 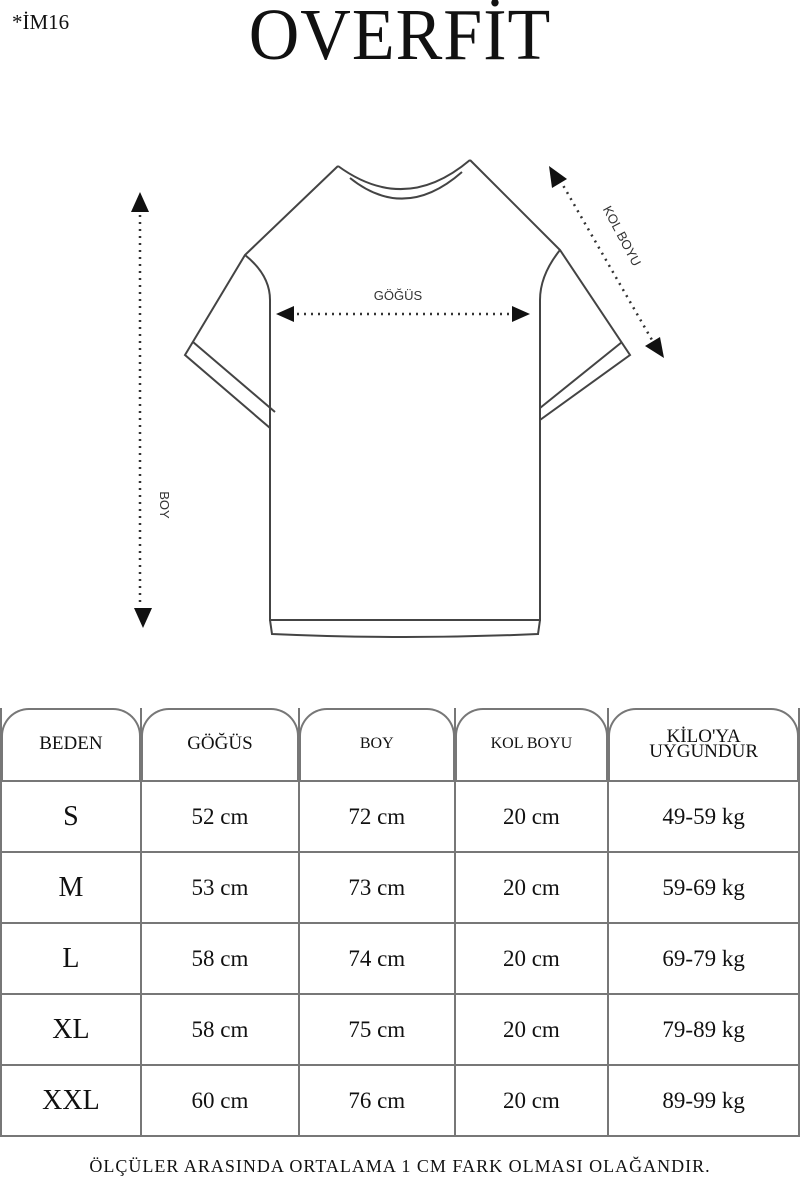 I want to click on cell-size: L, so click(x=71, y=958).